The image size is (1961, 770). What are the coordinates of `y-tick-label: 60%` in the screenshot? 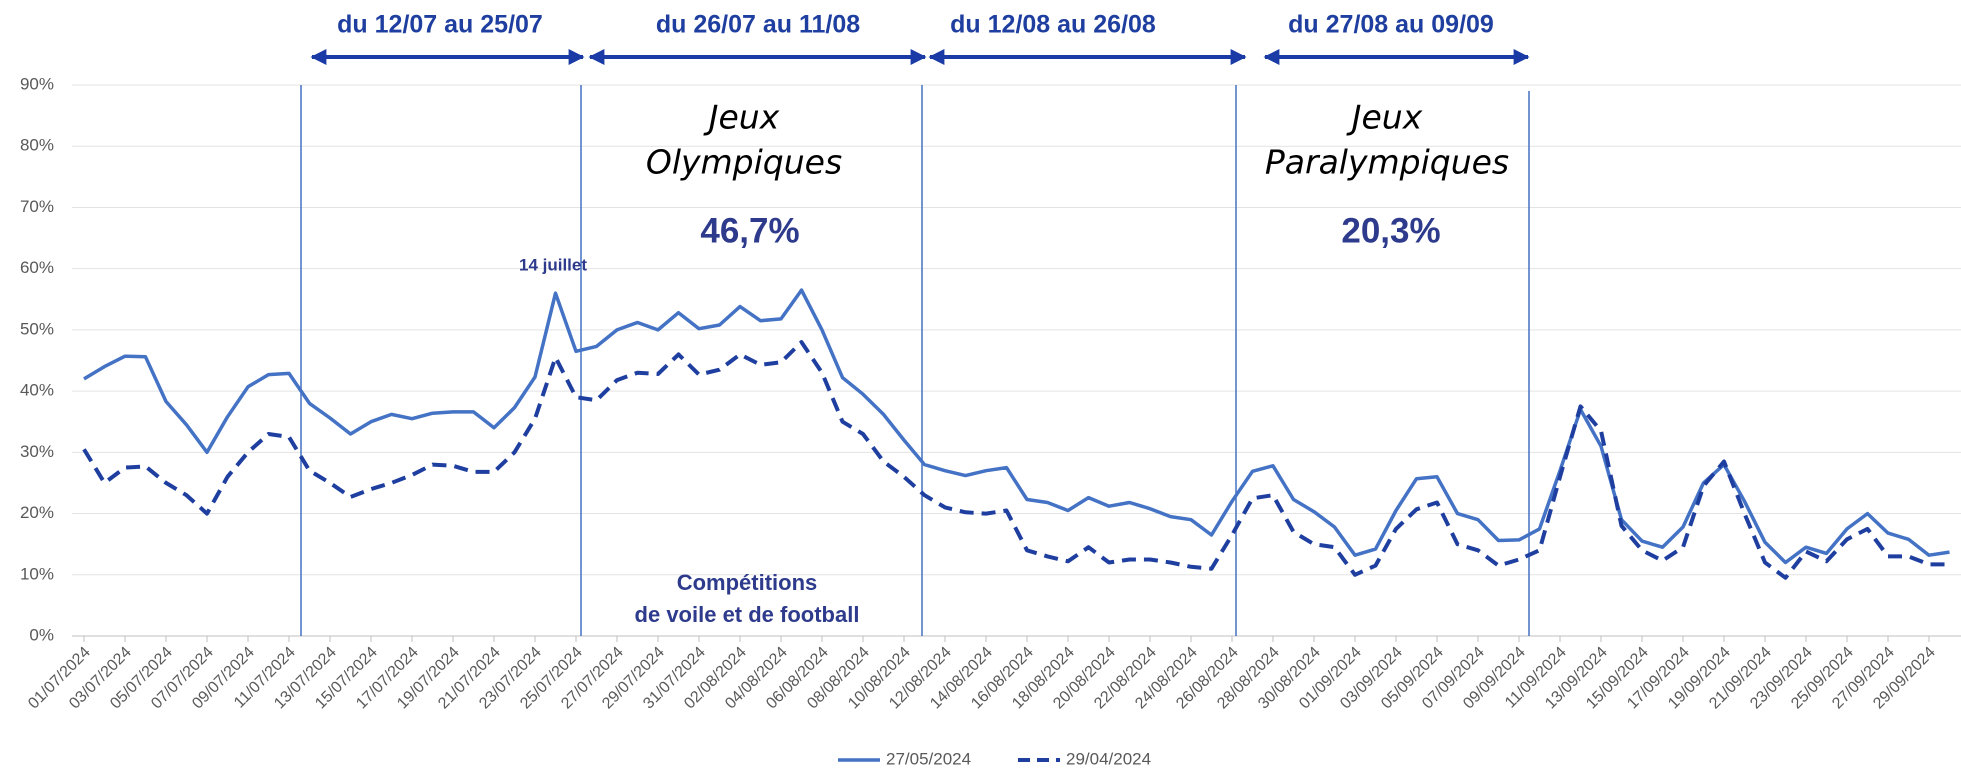 It's located at (37, 267).